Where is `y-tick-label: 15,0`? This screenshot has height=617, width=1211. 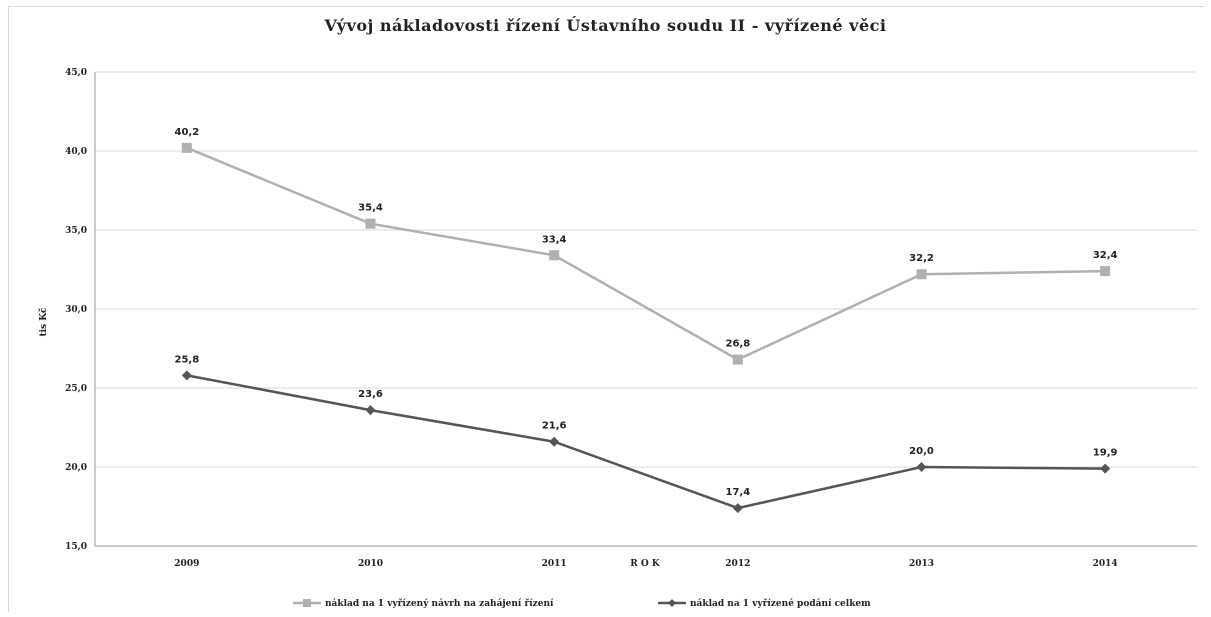 y-tick-label: 15,0 is located at coordinates (76, 547).